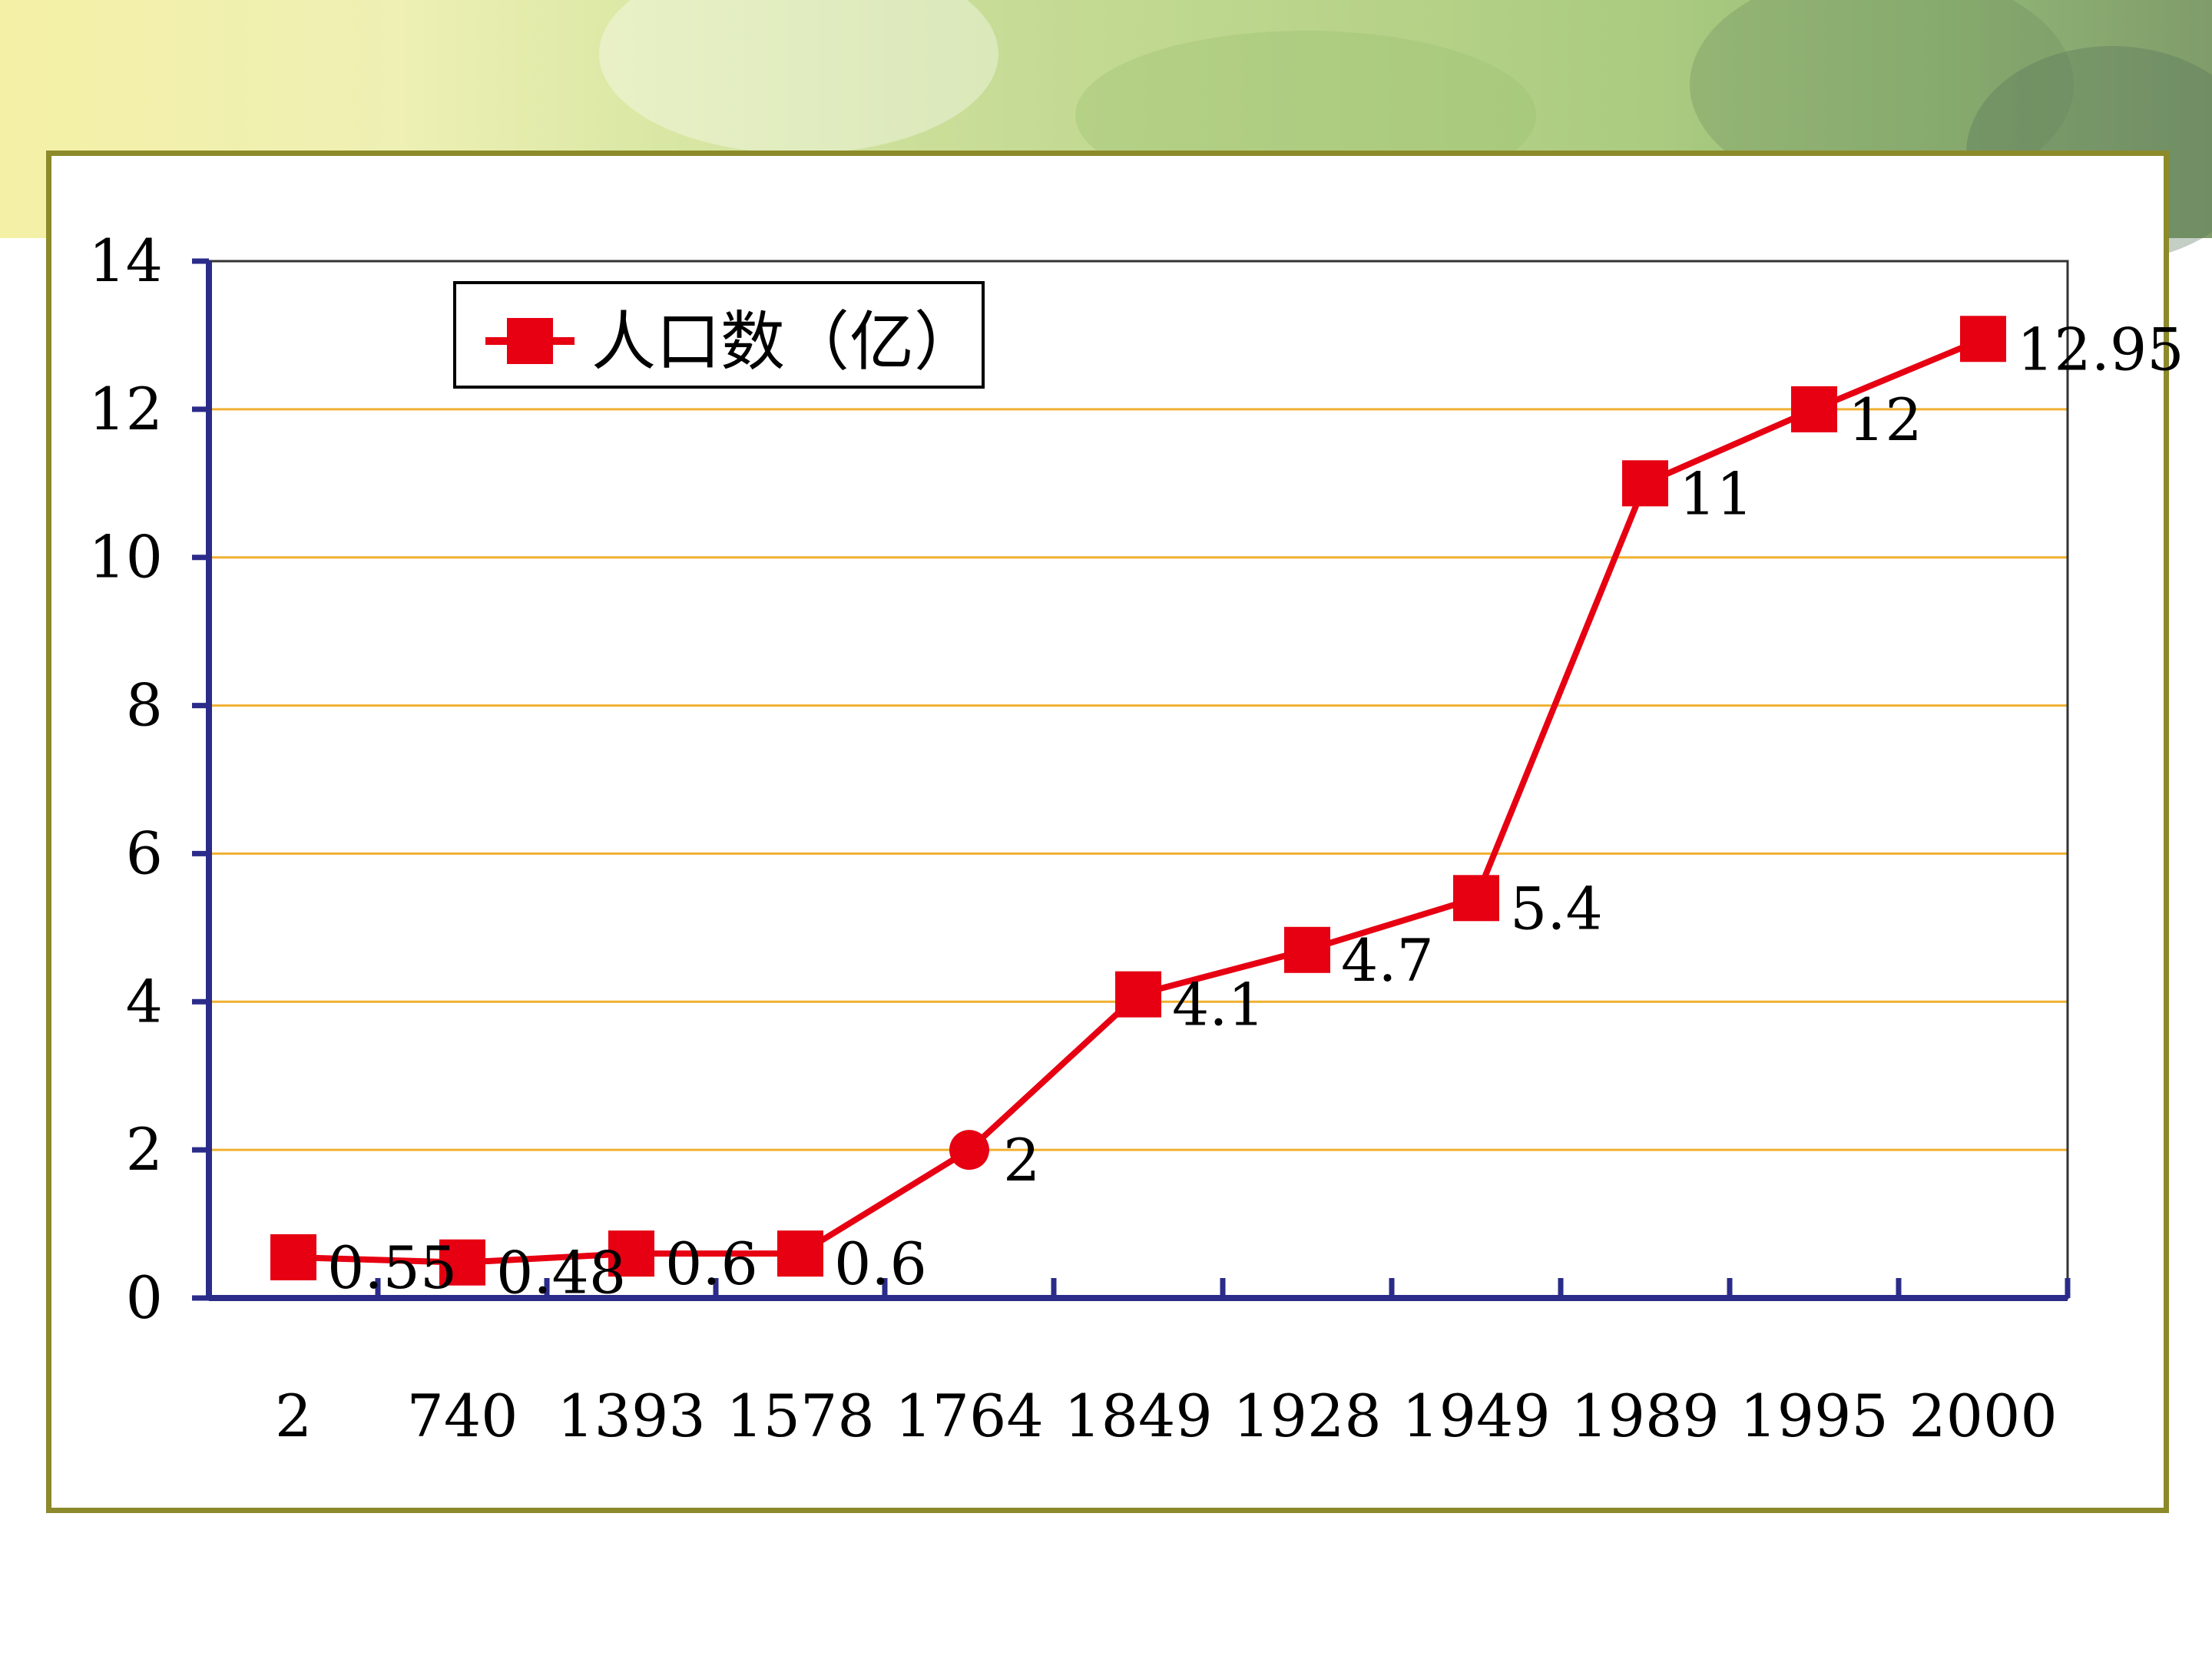 The height and width of the screenshot is (1659, 2212). I want to click on data-label-1849: 4.1, so click(1218, 1005).